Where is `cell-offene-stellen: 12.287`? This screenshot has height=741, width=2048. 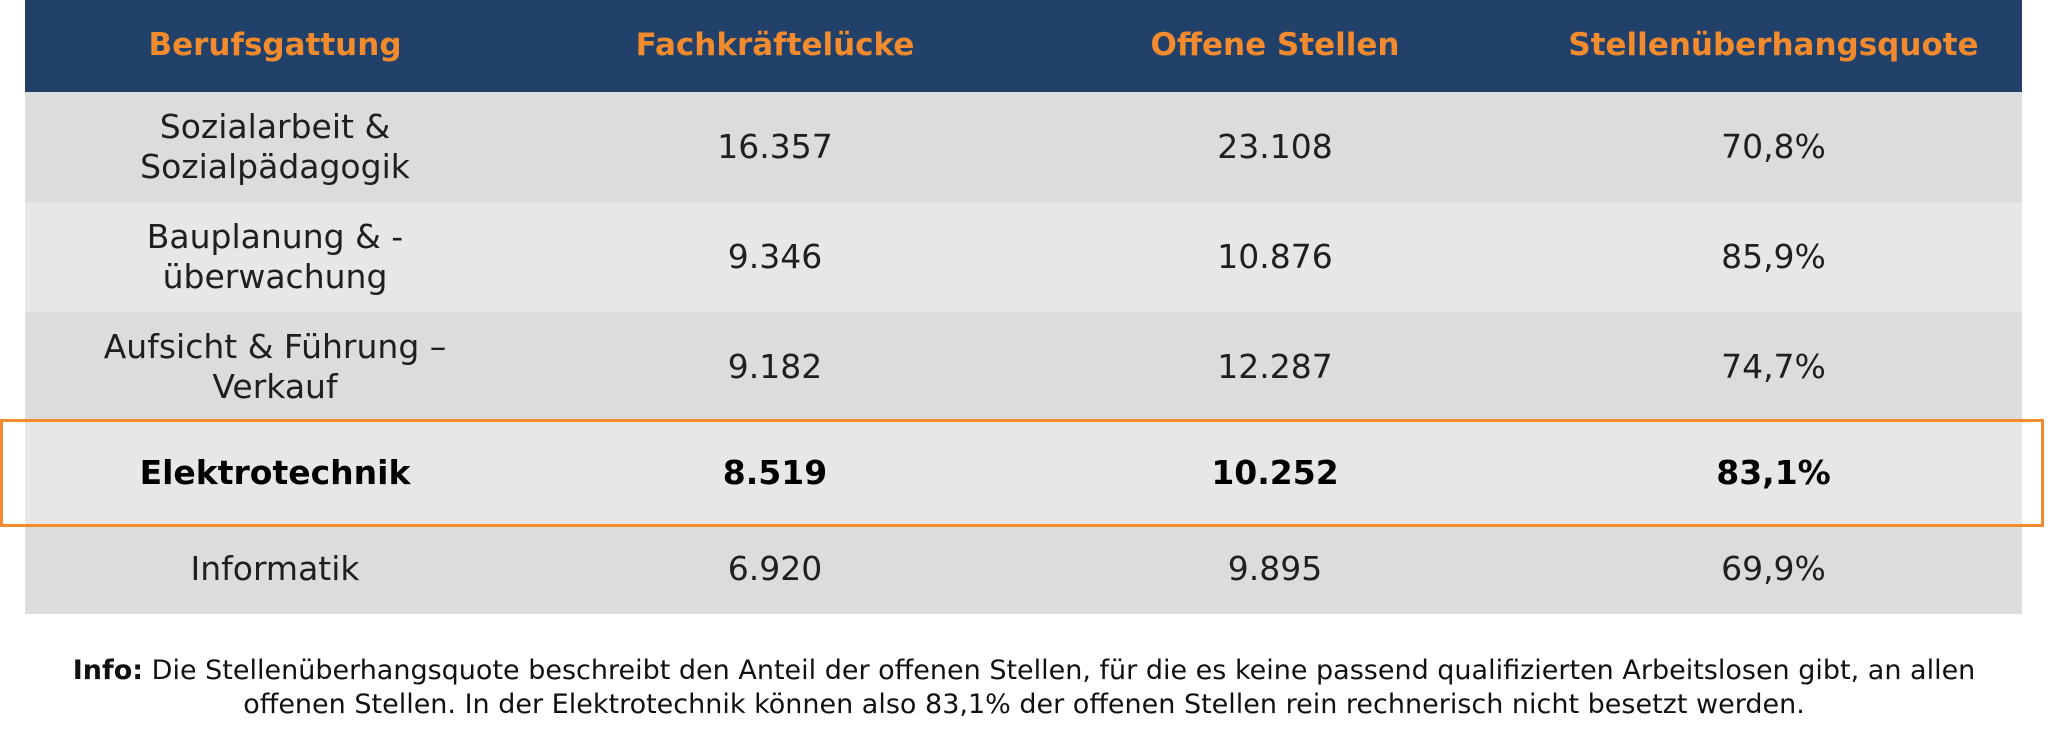
cell-offene-stellen: 12.287 is located at coordinates (1275, 366).